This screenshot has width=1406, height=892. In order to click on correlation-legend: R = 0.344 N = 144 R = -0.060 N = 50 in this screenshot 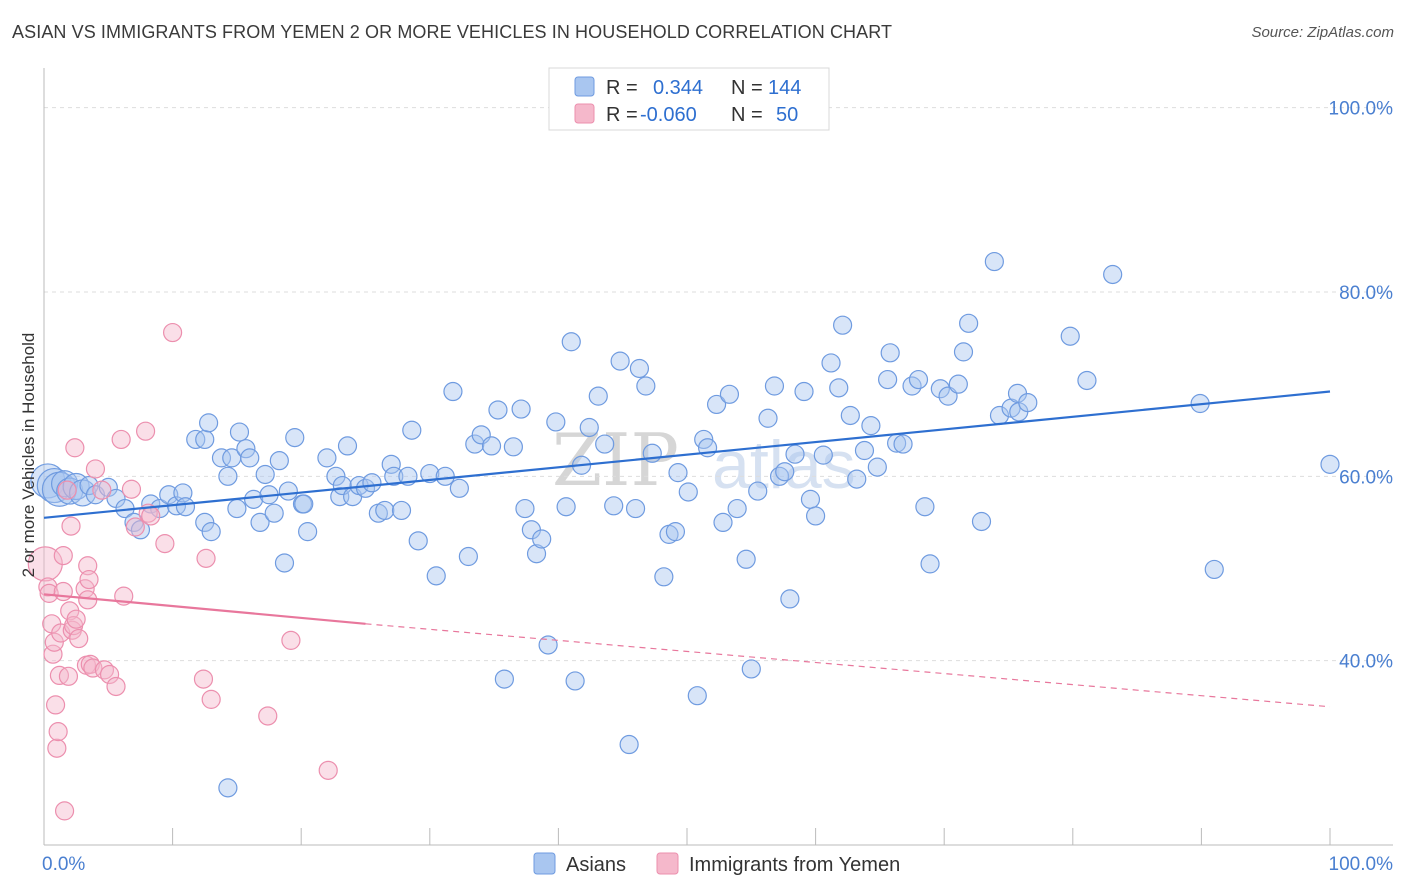, I will do `click(689, 99)`.